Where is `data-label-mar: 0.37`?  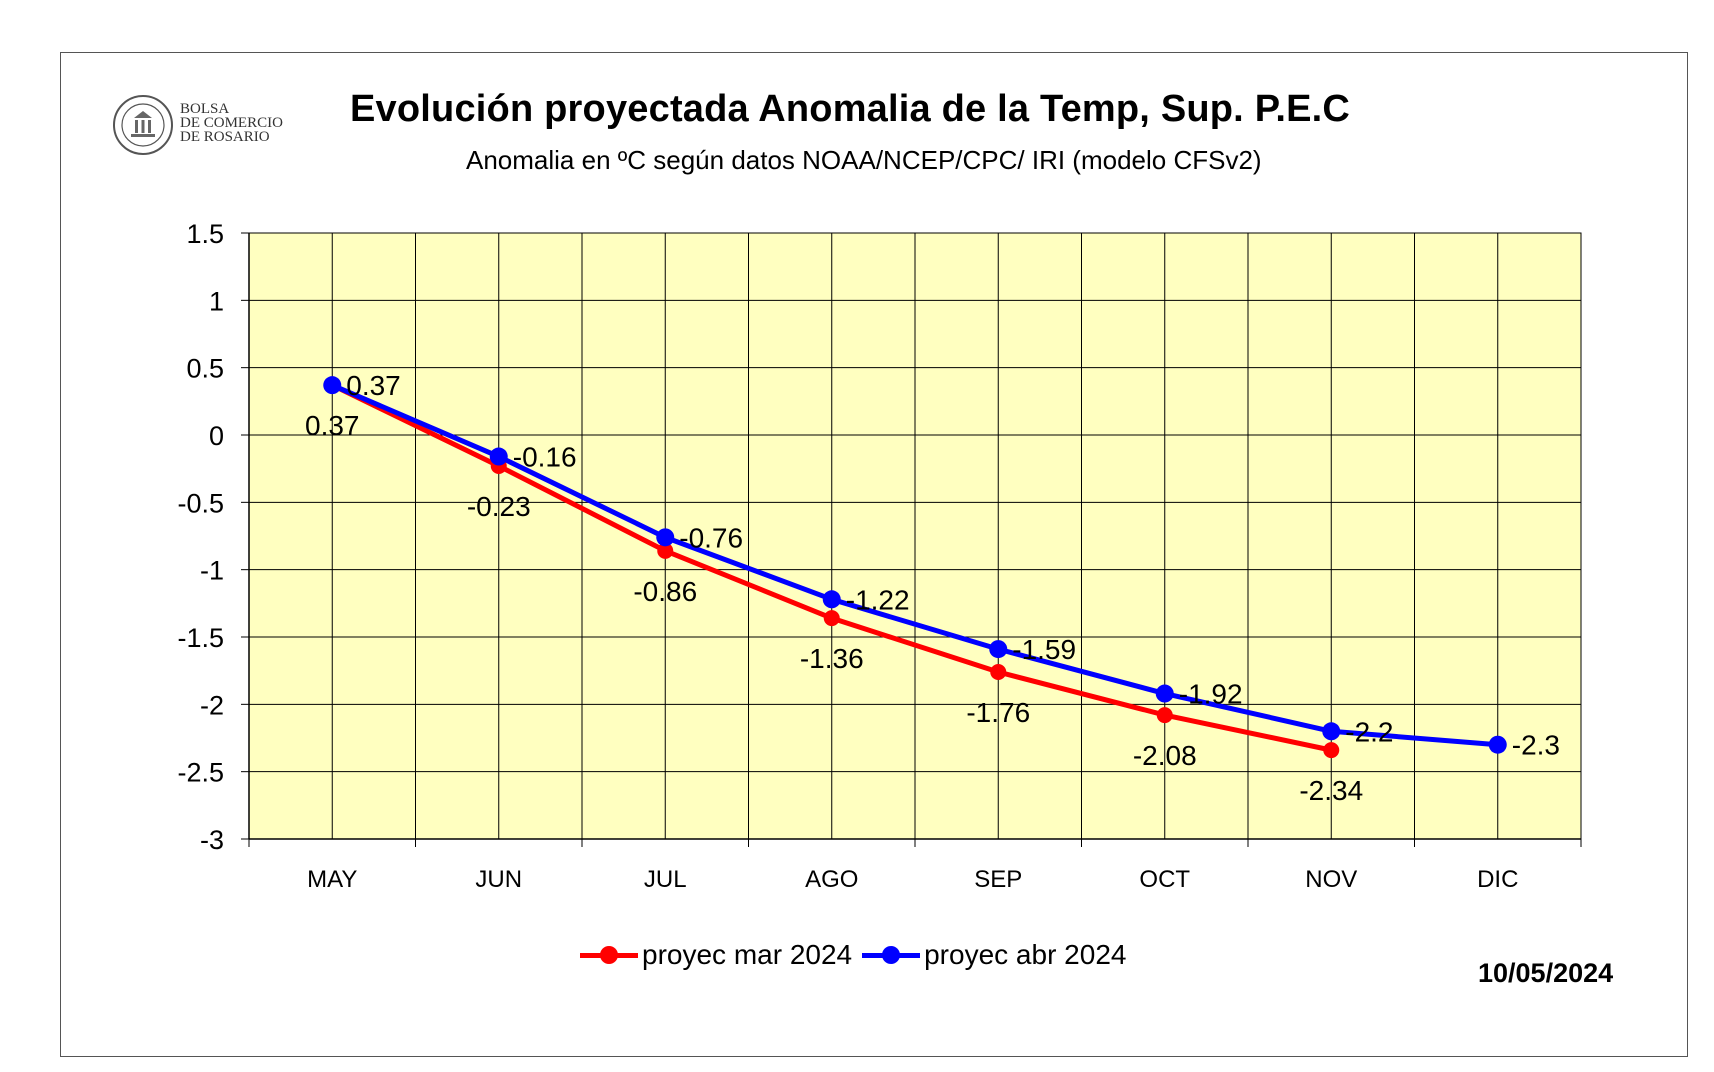 data-label-mar: 0.37 is located at coordinates (332, 425).